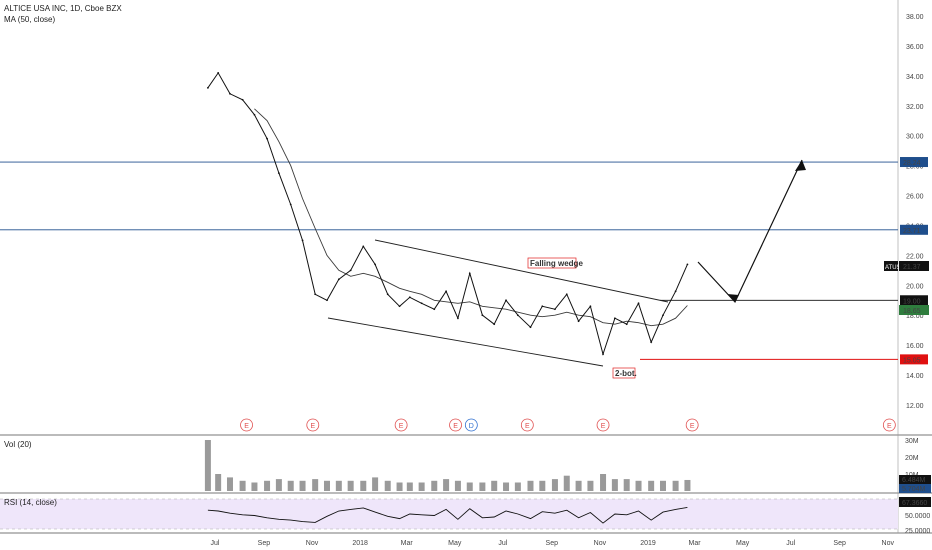 The width and height of the screenshot is (932, 550). Describe the element at coordinates (891, 266) in the screenshot. I see `symbol-badge` at that location.